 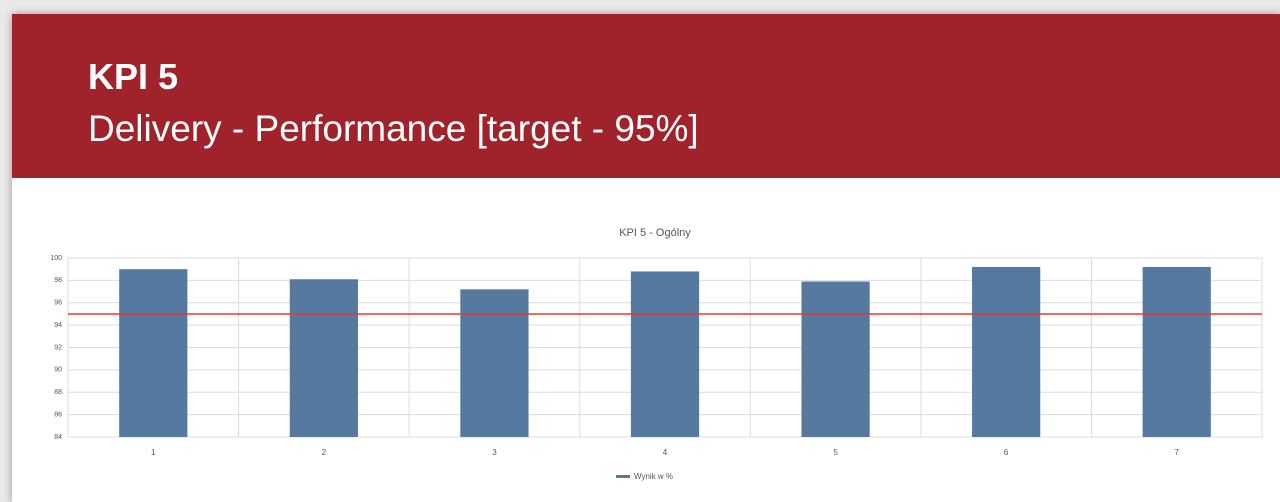 What do you see at coordinates (153, 452) in the screenshot?
I see `x-tick-label: 1` at bounding box center [153, 452].